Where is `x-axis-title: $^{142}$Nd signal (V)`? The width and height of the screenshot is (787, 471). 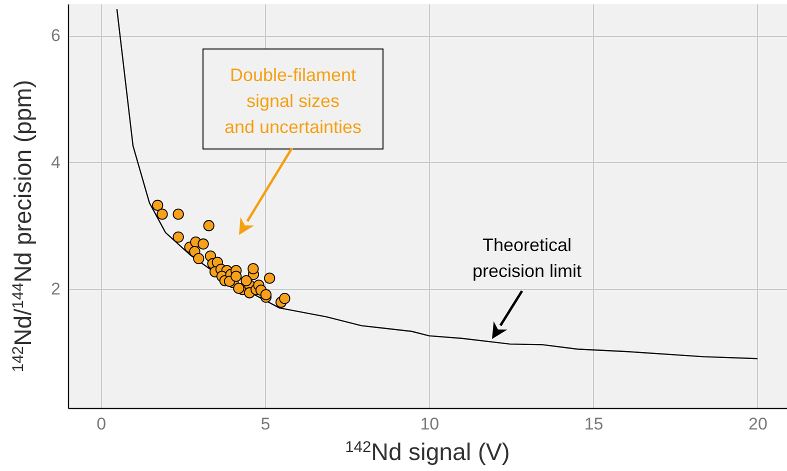 x-axis-title: $^{142}$Nd signal (V) is located at coordinates (427, 452).